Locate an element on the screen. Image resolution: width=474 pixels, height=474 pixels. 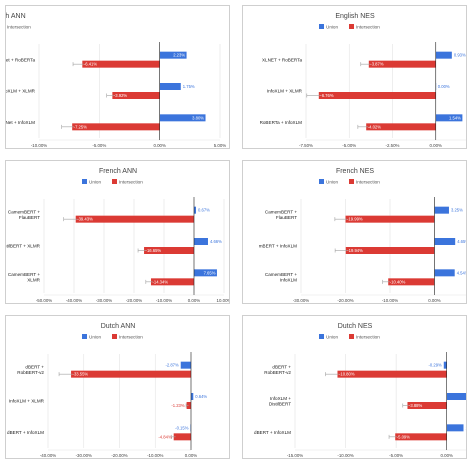
x-tick-label: -15.00% is located at coordinates (295, 455).